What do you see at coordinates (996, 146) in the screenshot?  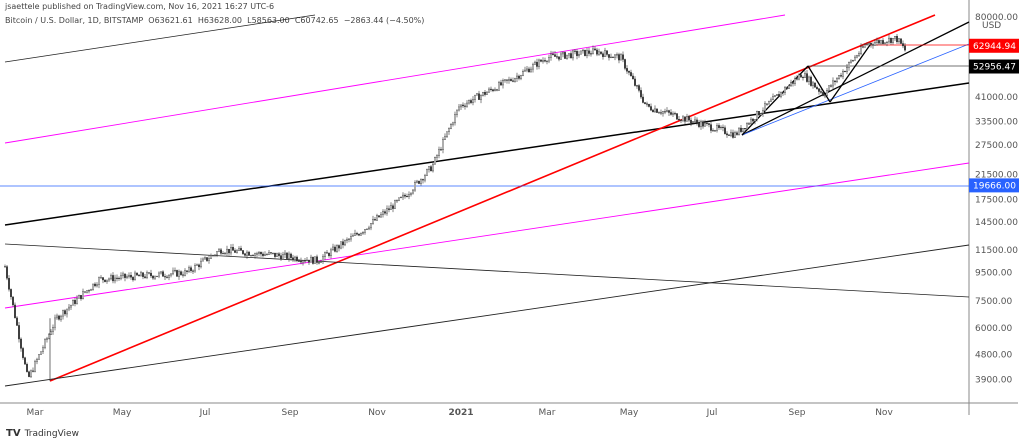 I see `y-tick-label: 27500.00` at bounding box center [996, 146].